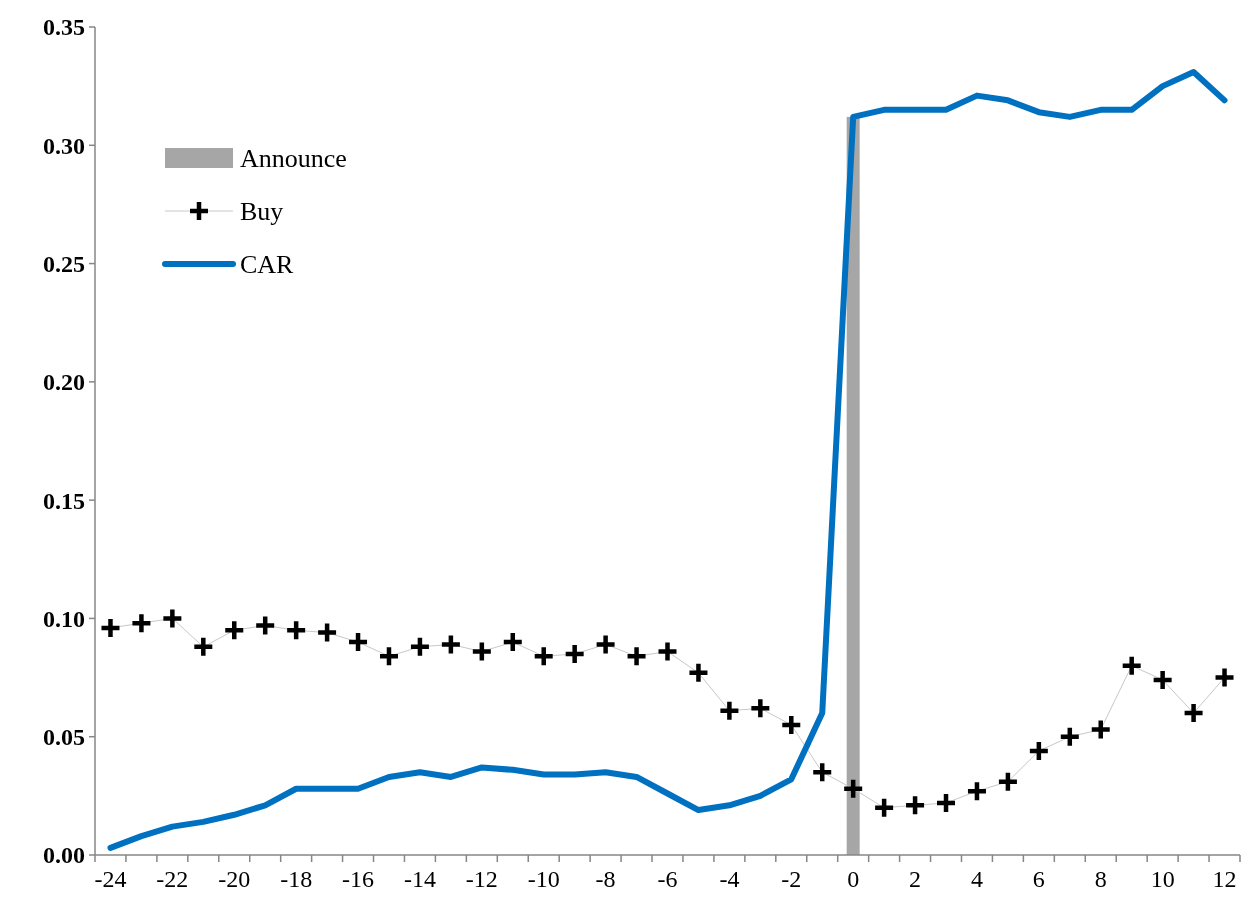 This screenshot has width=1255, height=912. I want to click on y-tick-label: 0.35, so click(64, 27).